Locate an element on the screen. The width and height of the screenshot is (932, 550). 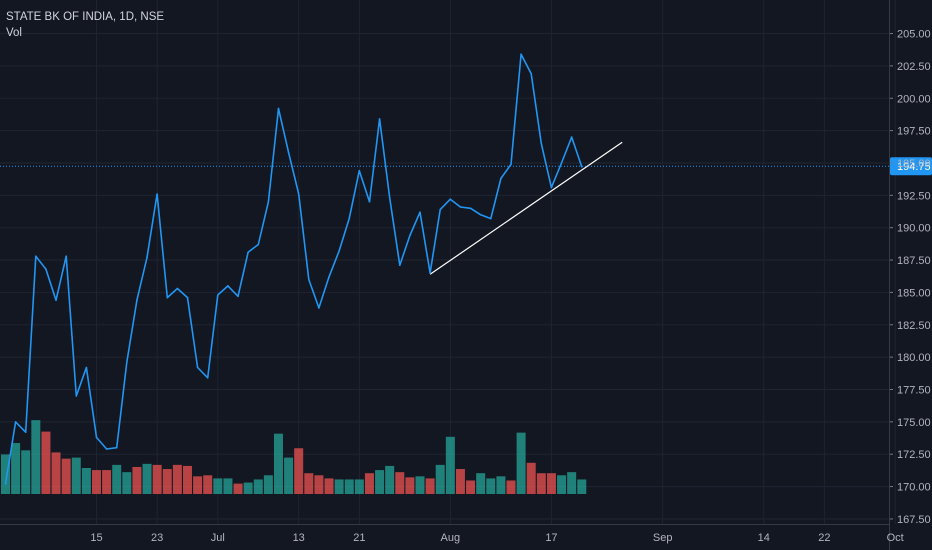
time-axis-tick-label: 21 is located at coordinates (359, 538).